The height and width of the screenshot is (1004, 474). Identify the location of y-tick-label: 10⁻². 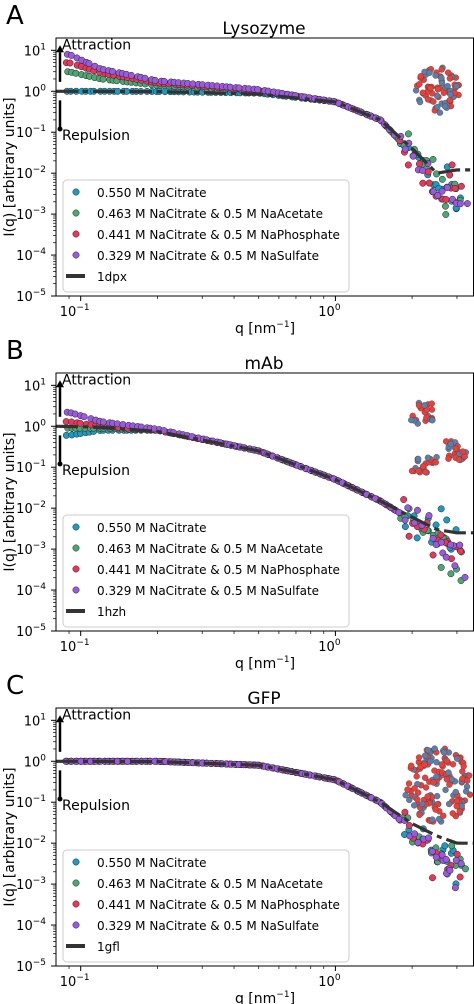
(31, 508).